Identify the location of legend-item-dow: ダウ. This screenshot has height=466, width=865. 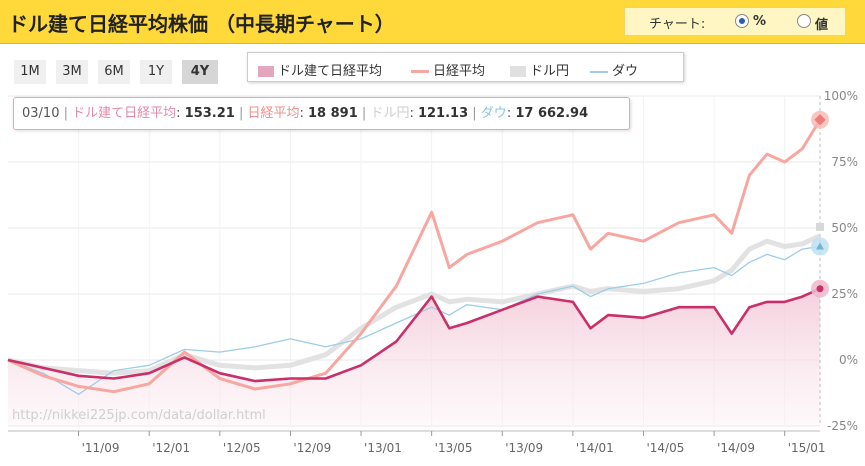
(614, 69).